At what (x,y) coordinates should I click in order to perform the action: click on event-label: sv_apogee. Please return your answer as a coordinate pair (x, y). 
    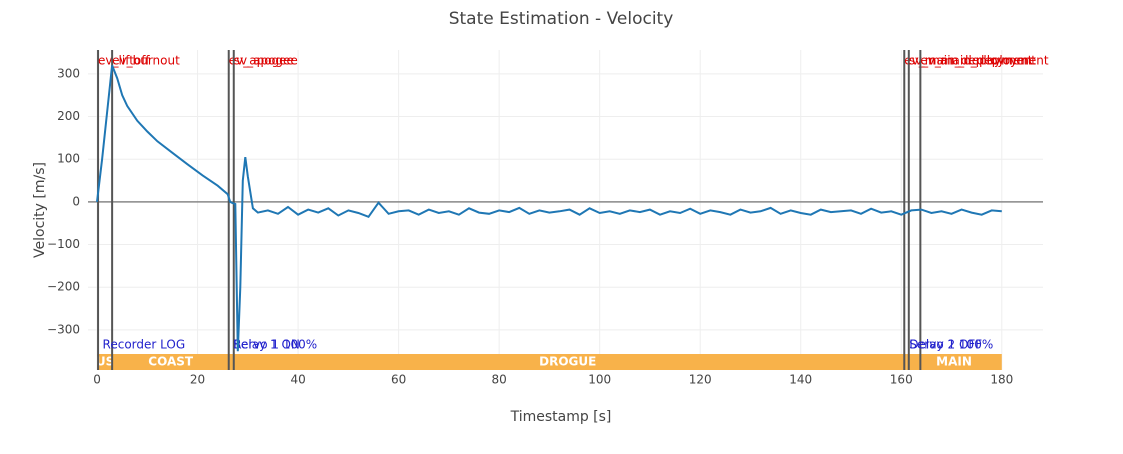
    Looking at the image, I should click on (266, 61).